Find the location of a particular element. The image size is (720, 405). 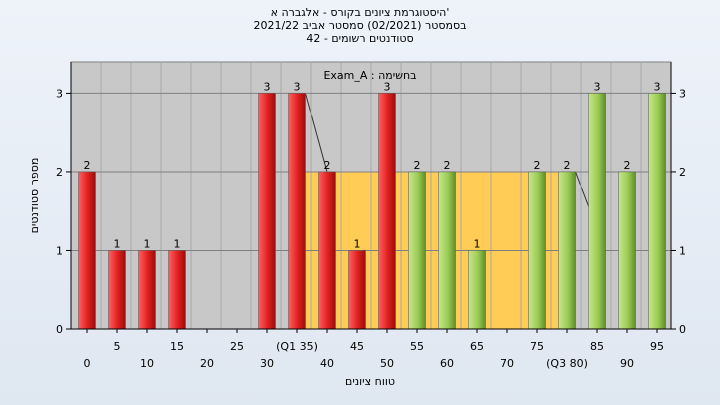

y-tick-label-right: 2 is located at coordinates (682, 172).